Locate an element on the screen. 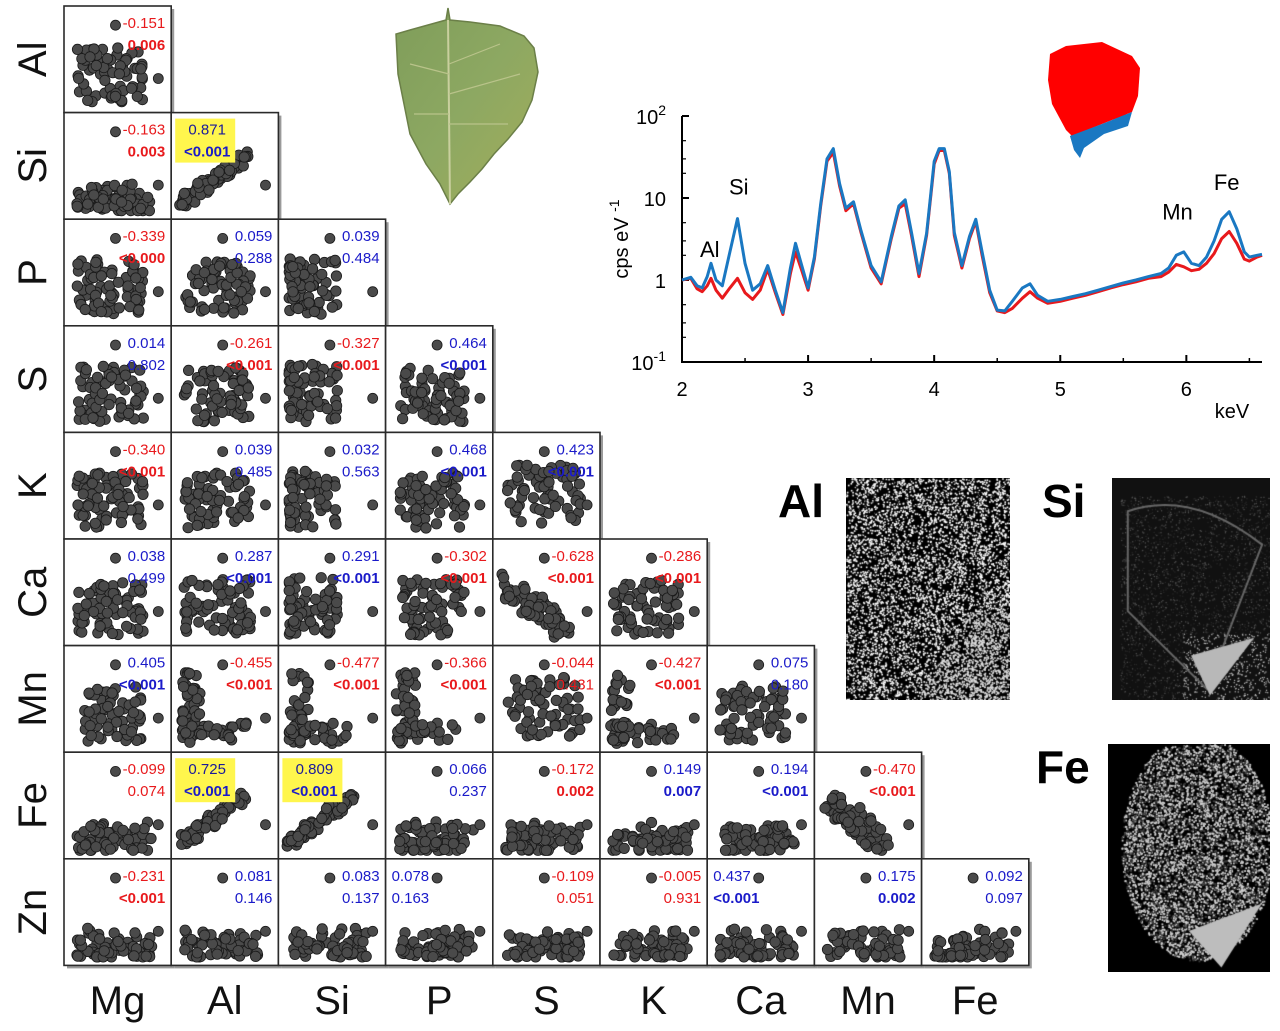 The width and height of the screenshot is (1280, 1031). scatter-cell-mn-s: -0.044 0.431 is located at coordinates (547, 700).